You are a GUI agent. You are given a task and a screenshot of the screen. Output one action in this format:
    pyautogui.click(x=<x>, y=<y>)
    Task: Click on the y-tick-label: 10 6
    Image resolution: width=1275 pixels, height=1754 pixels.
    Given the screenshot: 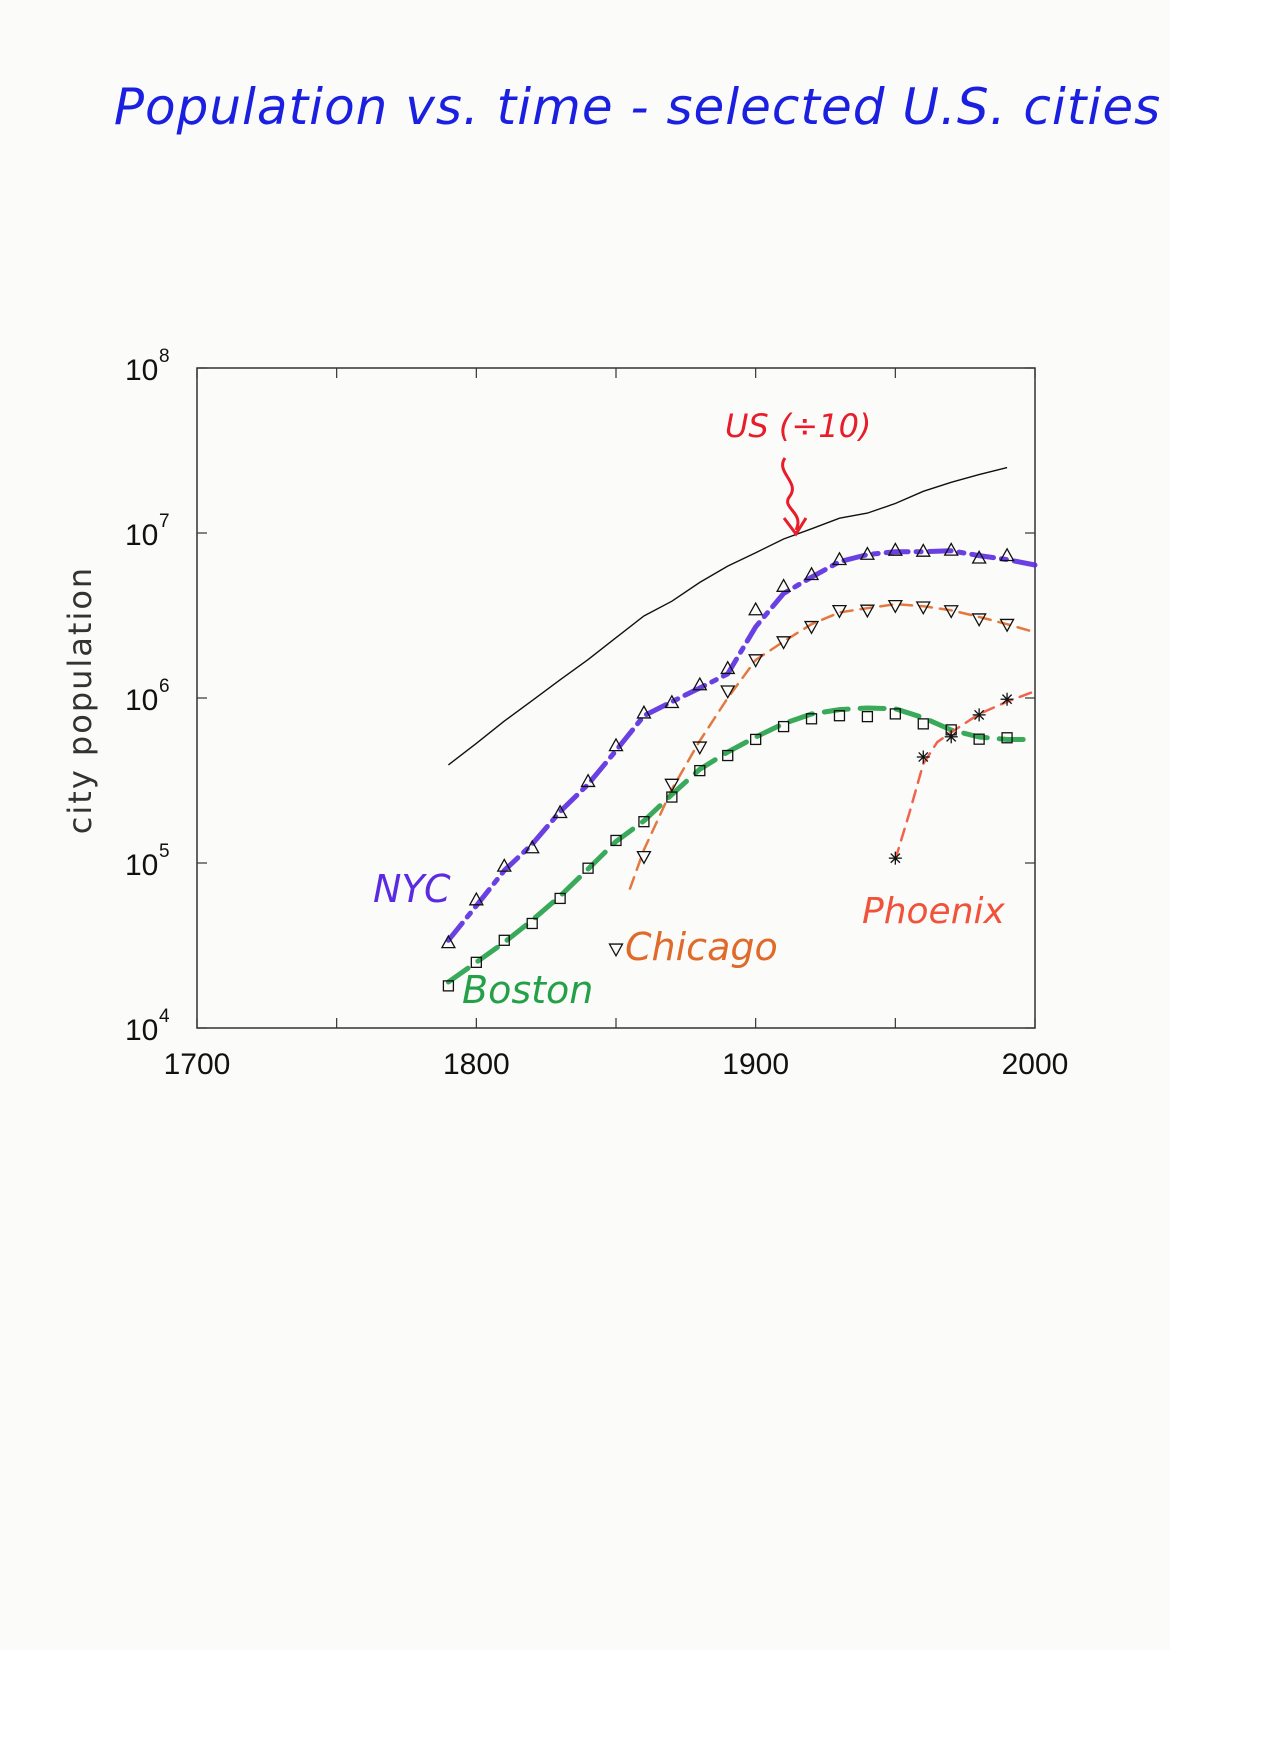 What is the action you would take?
    pyautogui.click(x=147, y=696)
    